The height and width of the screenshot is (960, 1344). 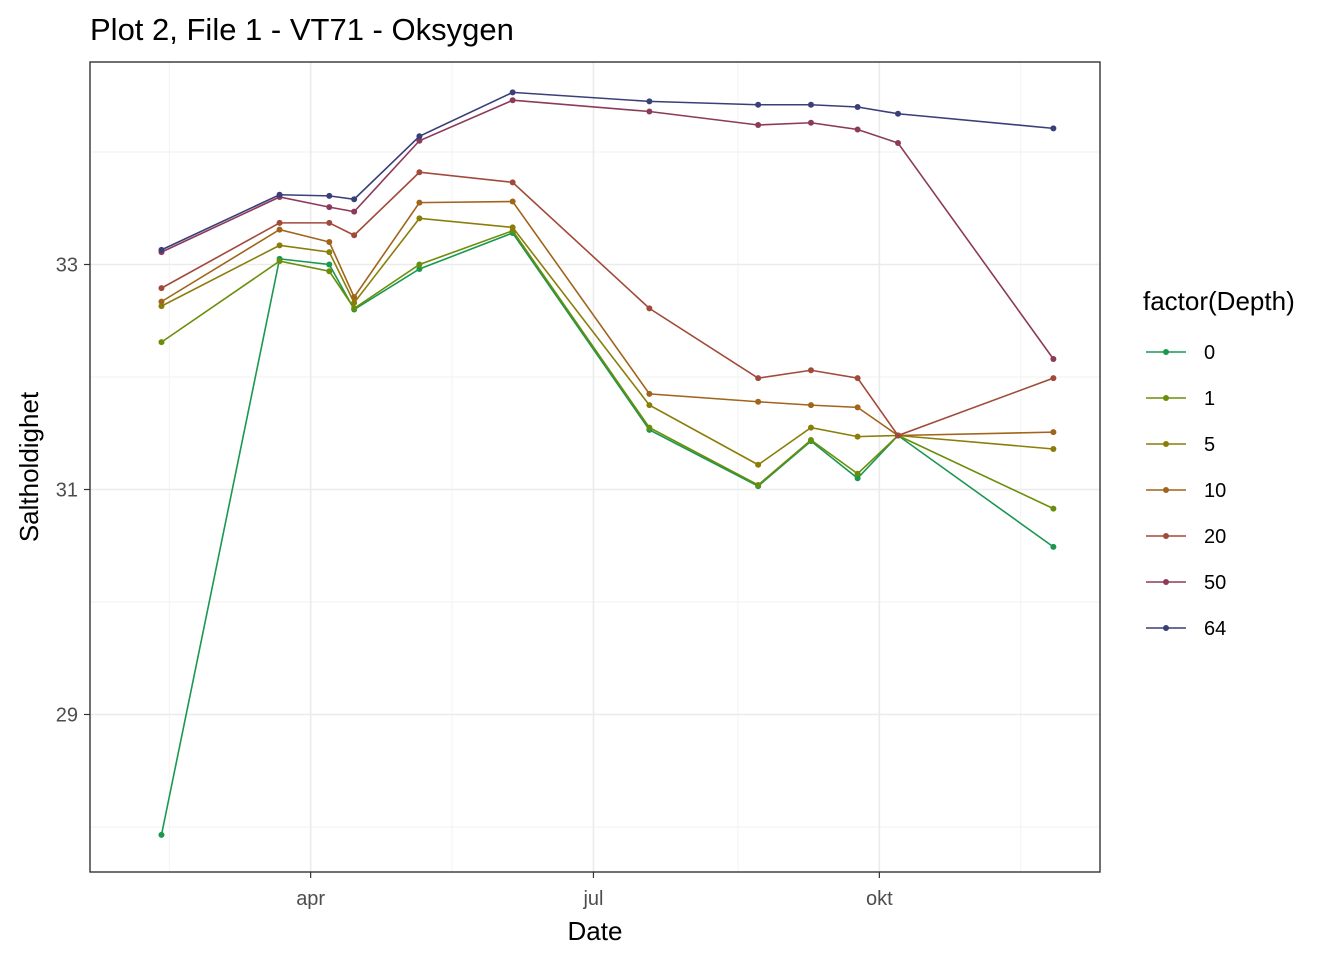 I want to click on legend-label: 64, so click(x=1215, y=629).